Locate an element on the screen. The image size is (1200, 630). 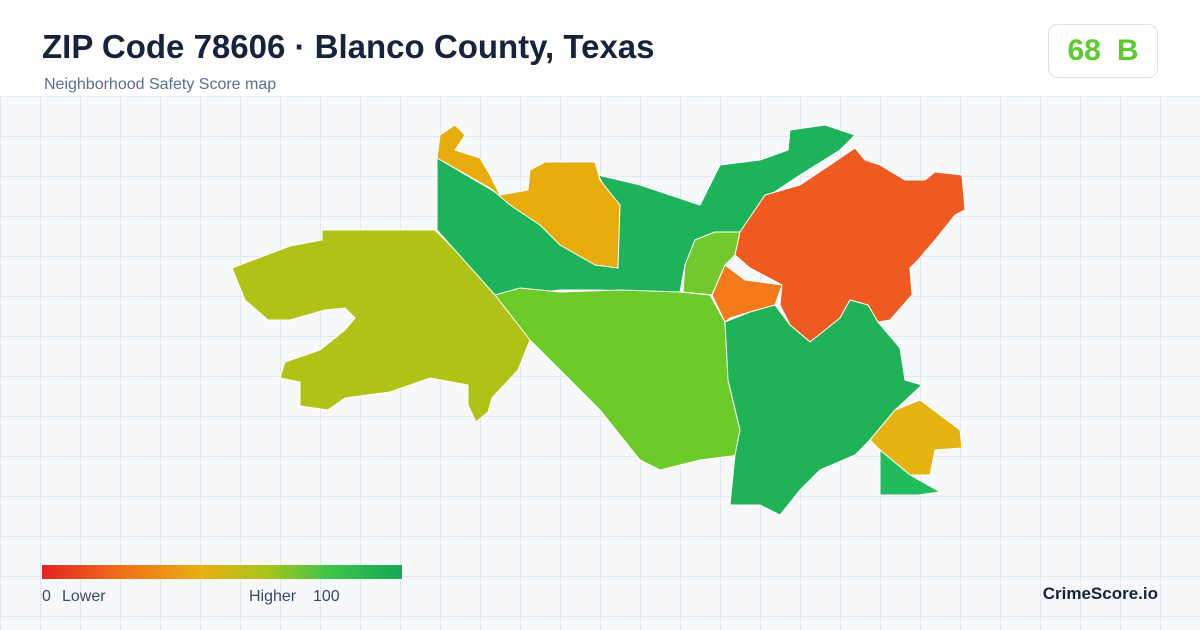
legend-low-label: Lower is located at coordinates (84, 596).